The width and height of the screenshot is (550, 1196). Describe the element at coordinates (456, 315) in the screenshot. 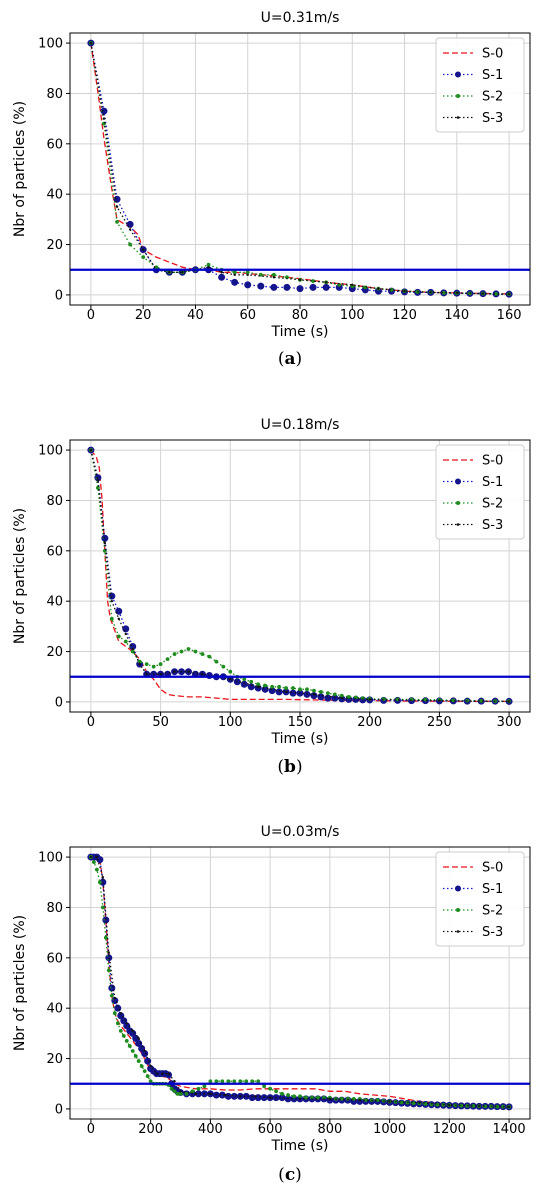

I see `x-tick-label: 140` at that location.